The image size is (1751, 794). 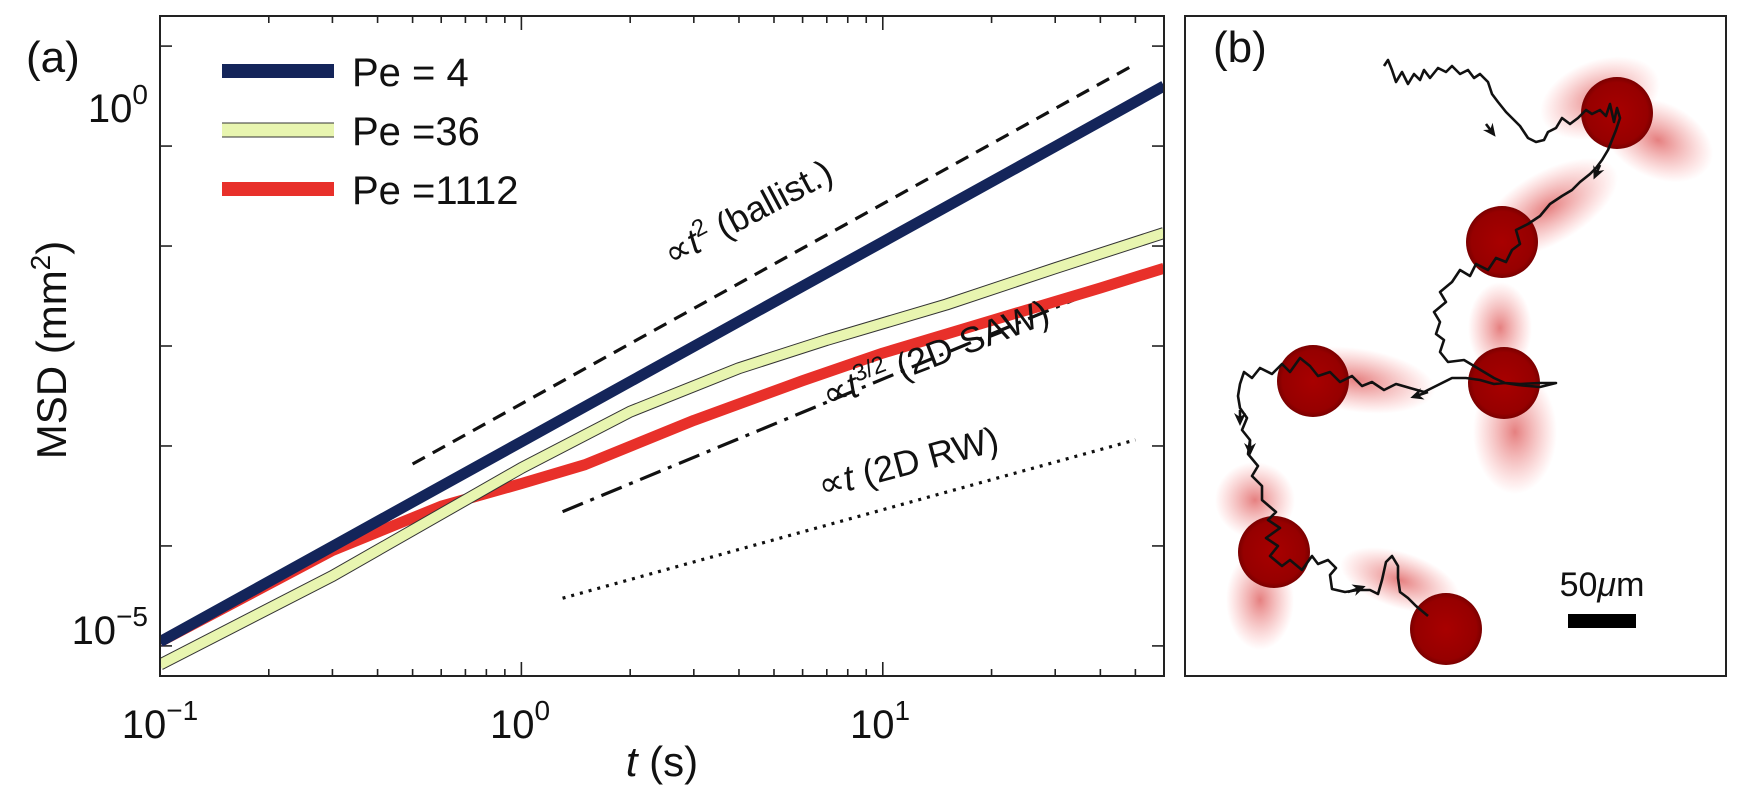 I want to click on legend: Pe = 4 Pe =36 Pe =1112, so click(x=370, y=132).